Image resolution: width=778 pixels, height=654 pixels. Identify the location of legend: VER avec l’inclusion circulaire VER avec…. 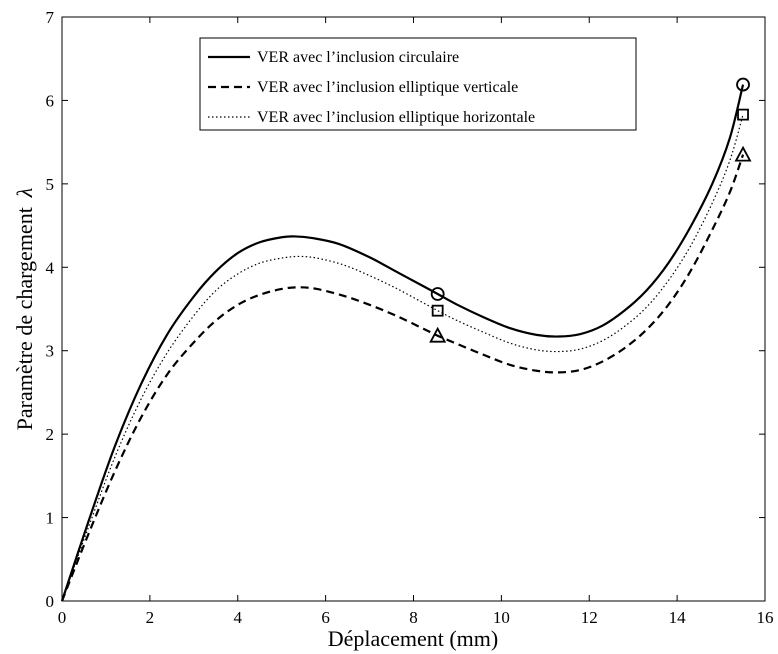
(418, 84).